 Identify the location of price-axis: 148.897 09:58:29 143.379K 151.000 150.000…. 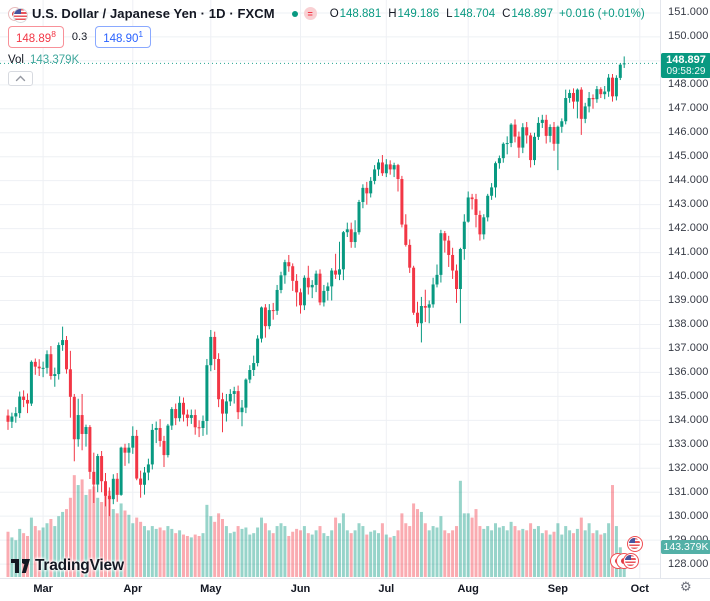
(685, 289).